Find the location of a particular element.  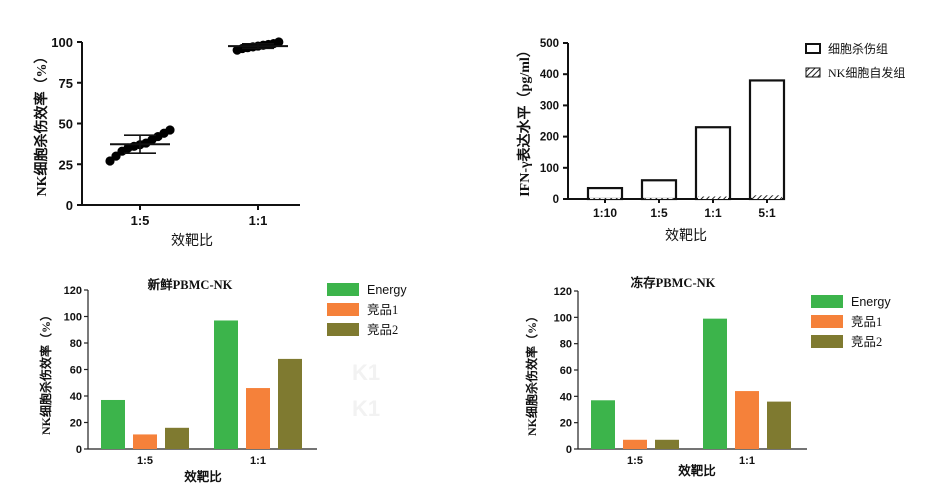

x-tick-label: 1:10 is located at coordinates (605, 213).